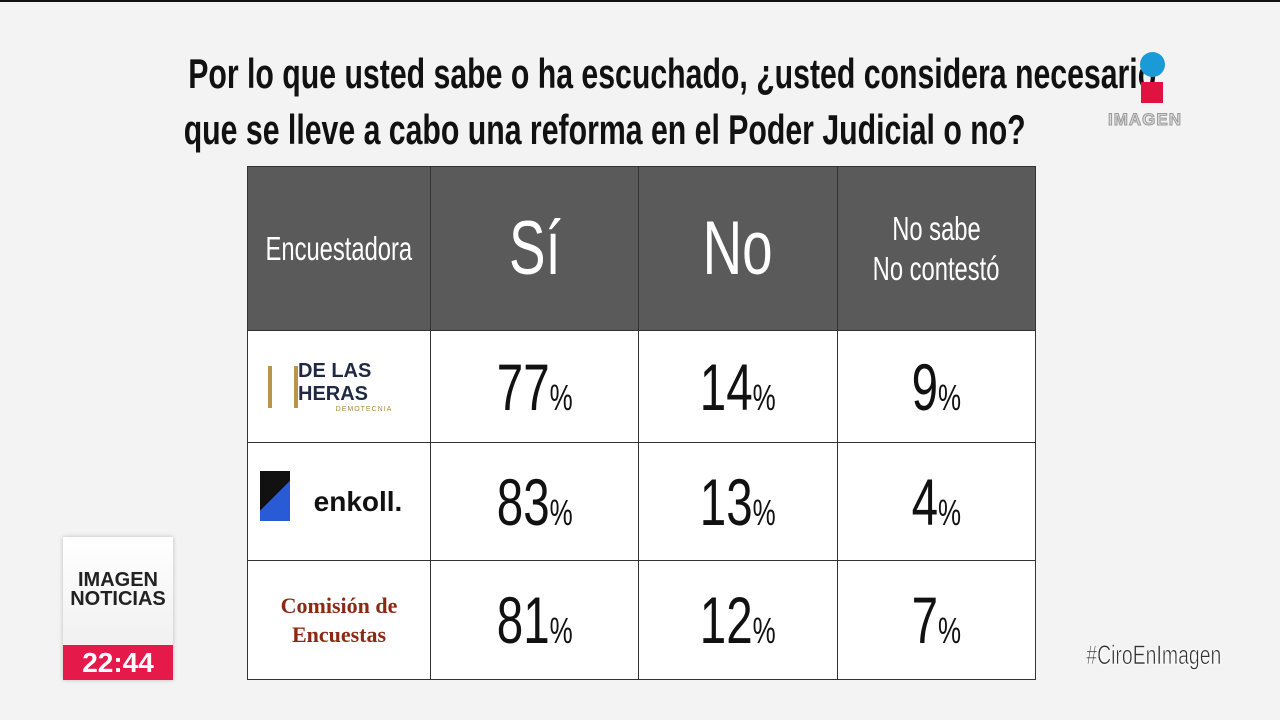  What do you see at coordinates (1145, 120) in the screenshot?
I see `logo-text: IMAGEN` at bounding box center [1145, 120].